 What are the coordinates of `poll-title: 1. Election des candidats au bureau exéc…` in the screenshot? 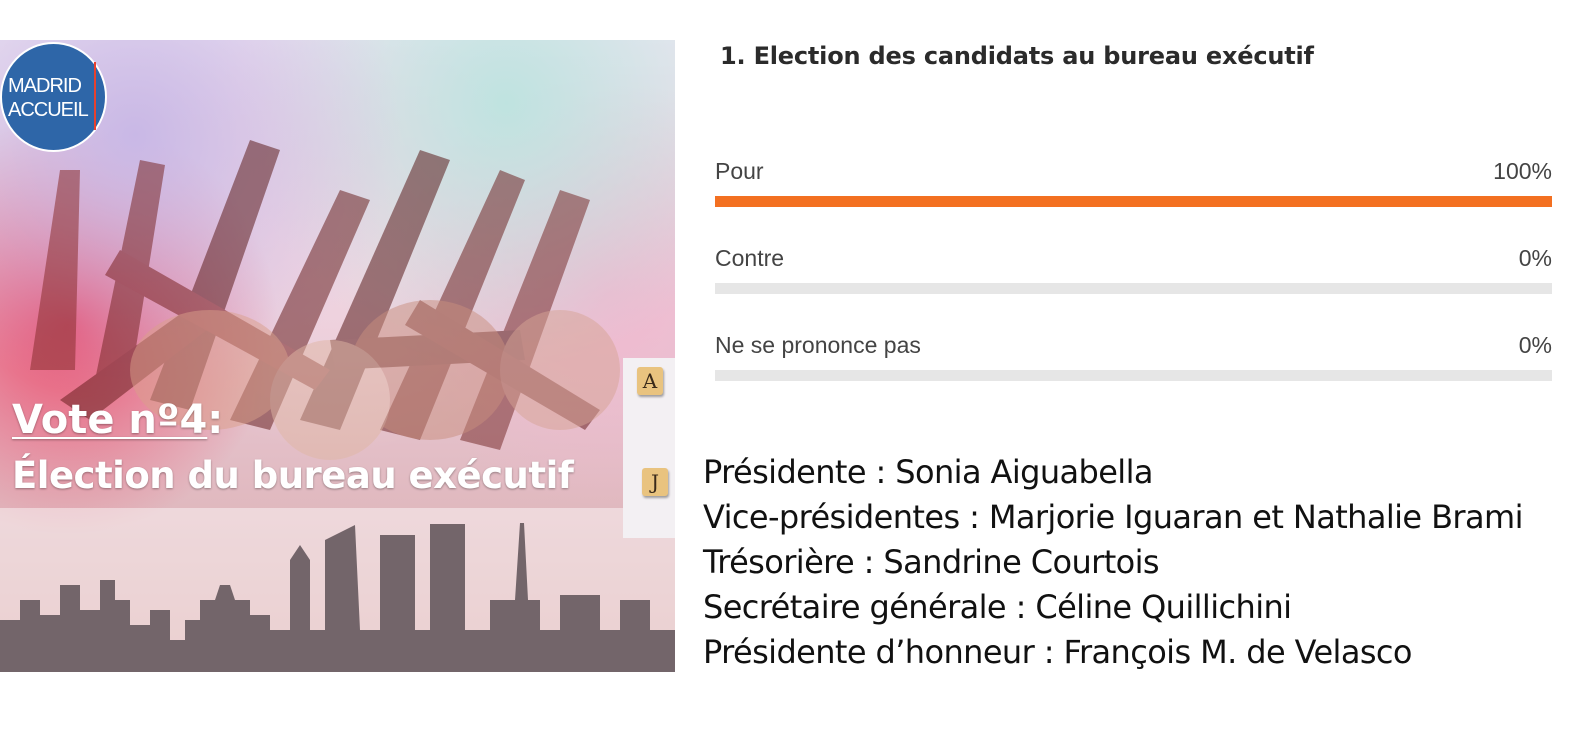 It's located at (1017, 56).